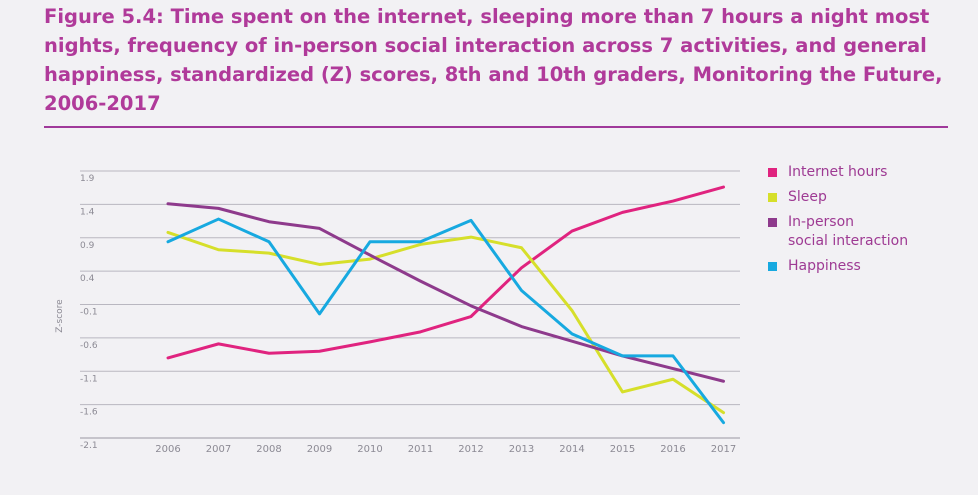  I want to click on y-tick-label: -0.1, so click(89, 313).